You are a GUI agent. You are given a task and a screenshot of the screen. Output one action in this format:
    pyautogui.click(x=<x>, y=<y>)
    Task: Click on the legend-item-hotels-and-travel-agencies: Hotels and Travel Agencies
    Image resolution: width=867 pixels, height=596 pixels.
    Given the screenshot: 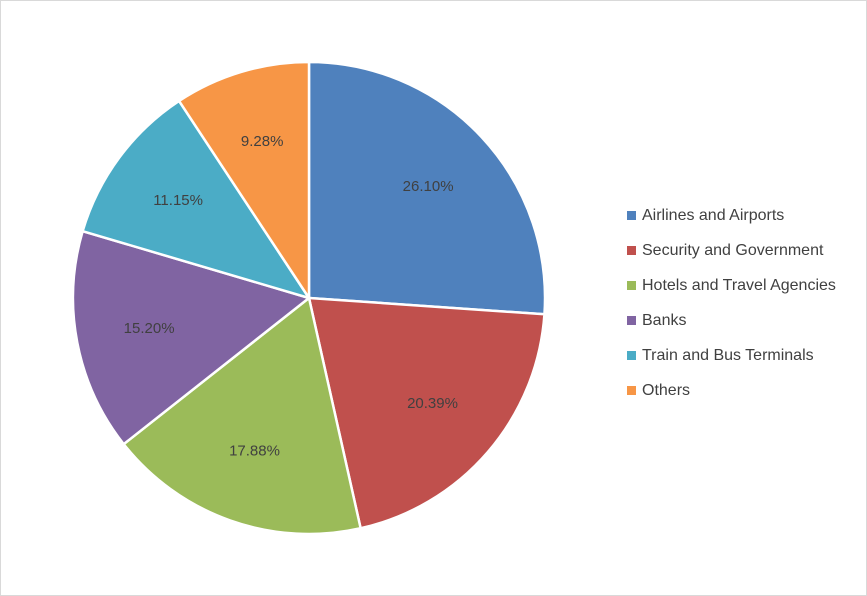 What is the action you would take?
    pyautogui.click(x=731, y=285)
    